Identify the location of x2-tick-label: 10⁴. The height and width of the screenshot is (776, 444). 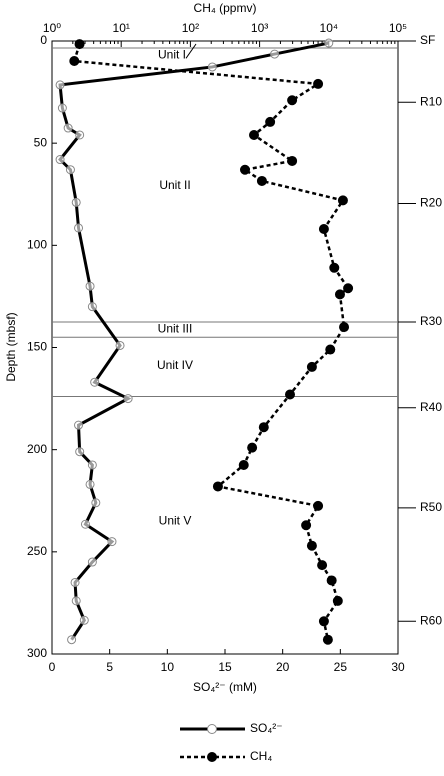
(329, 28).